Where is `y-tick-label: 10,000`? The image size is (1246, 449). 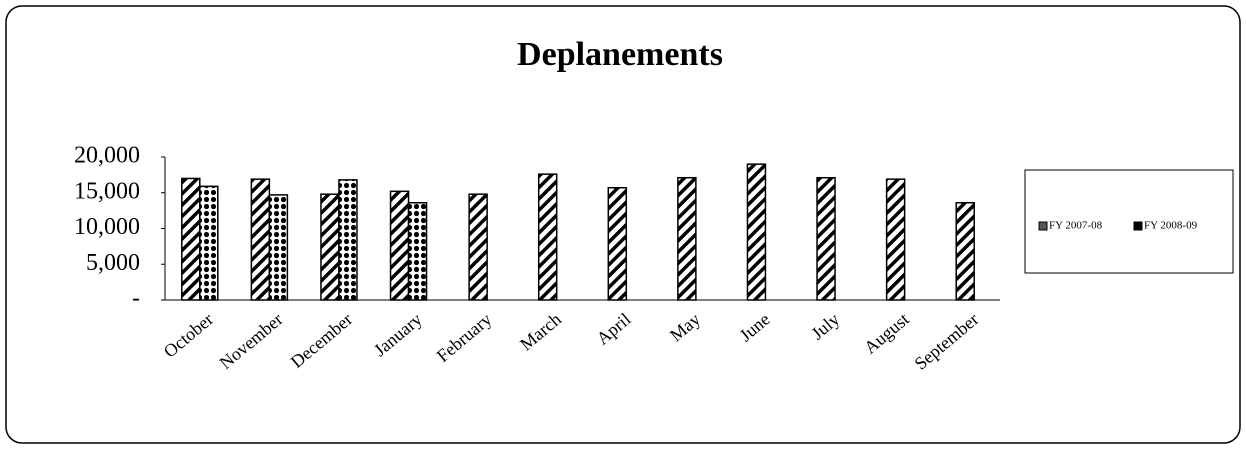 y-tick-label: 10,000 is located at coordinates (107, 227).